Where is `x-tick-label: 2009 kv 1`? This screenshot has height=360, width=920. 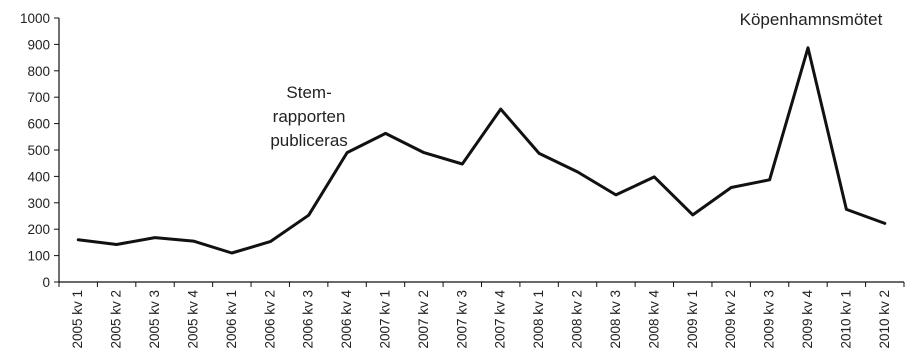
x-tick-label: 2009 kv 1 is located at coordinates (692, 319).